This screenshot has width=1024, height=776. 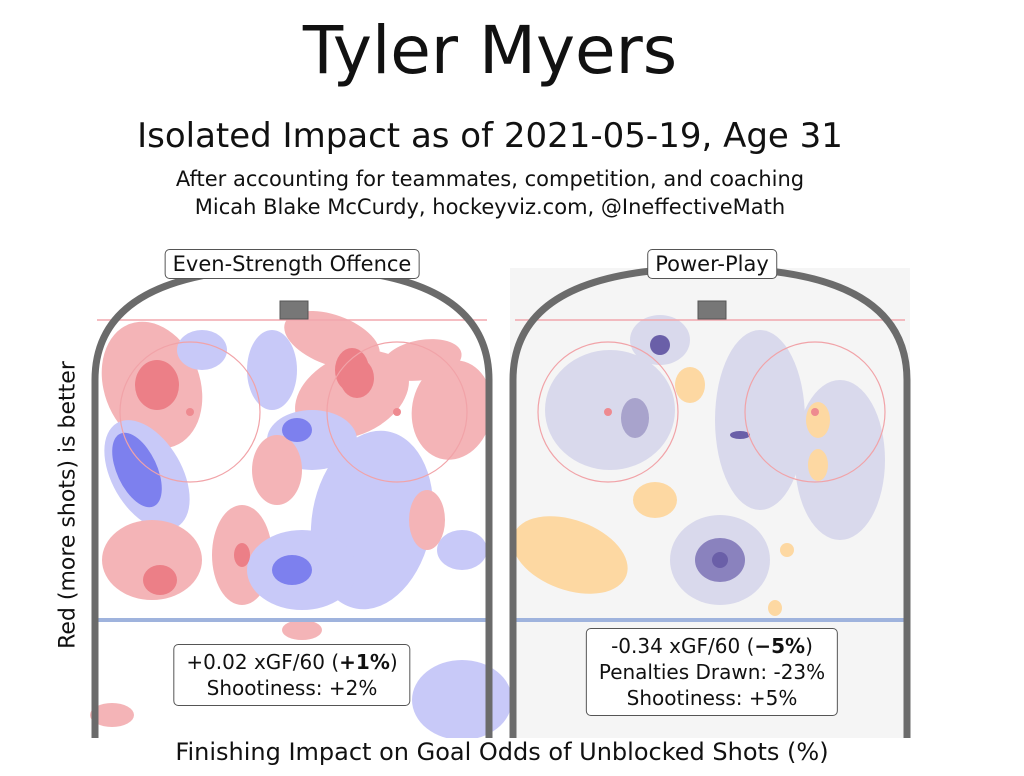 What do you see at coordinates (292, 688) in the screenshot?
I see `shootiness: Shootiness: +2%` at bounding box center [292, 688].